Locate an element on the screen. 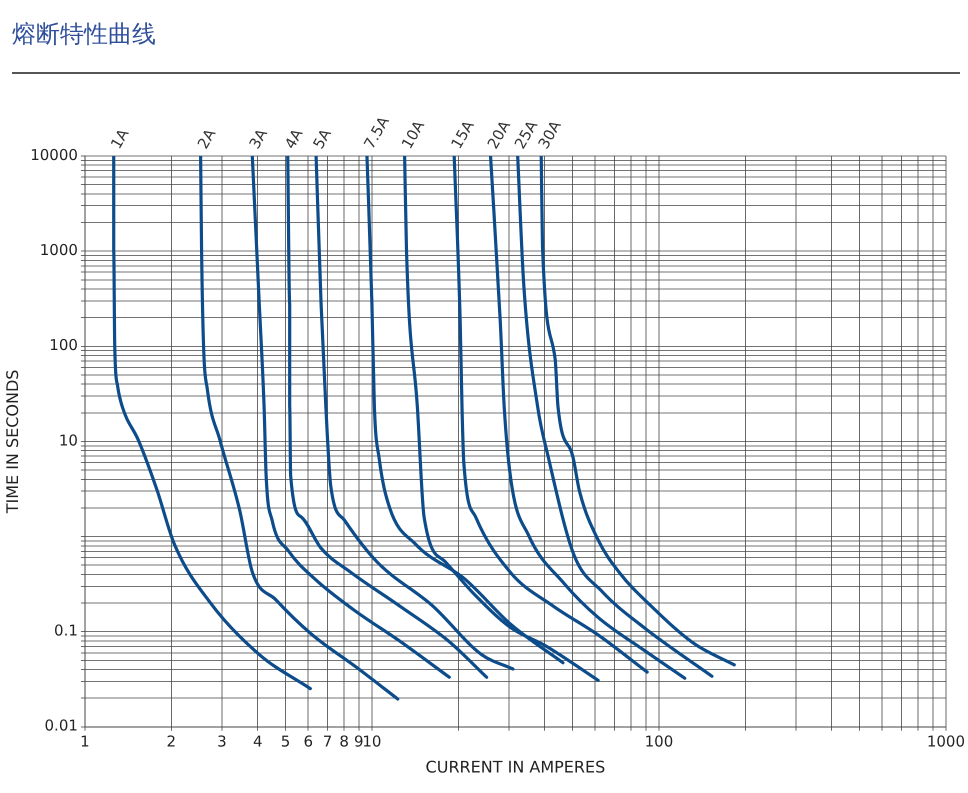 Image resolution: width=968 pixels, height=793 pixels. text: 2A is located at coordinates (207, 138).